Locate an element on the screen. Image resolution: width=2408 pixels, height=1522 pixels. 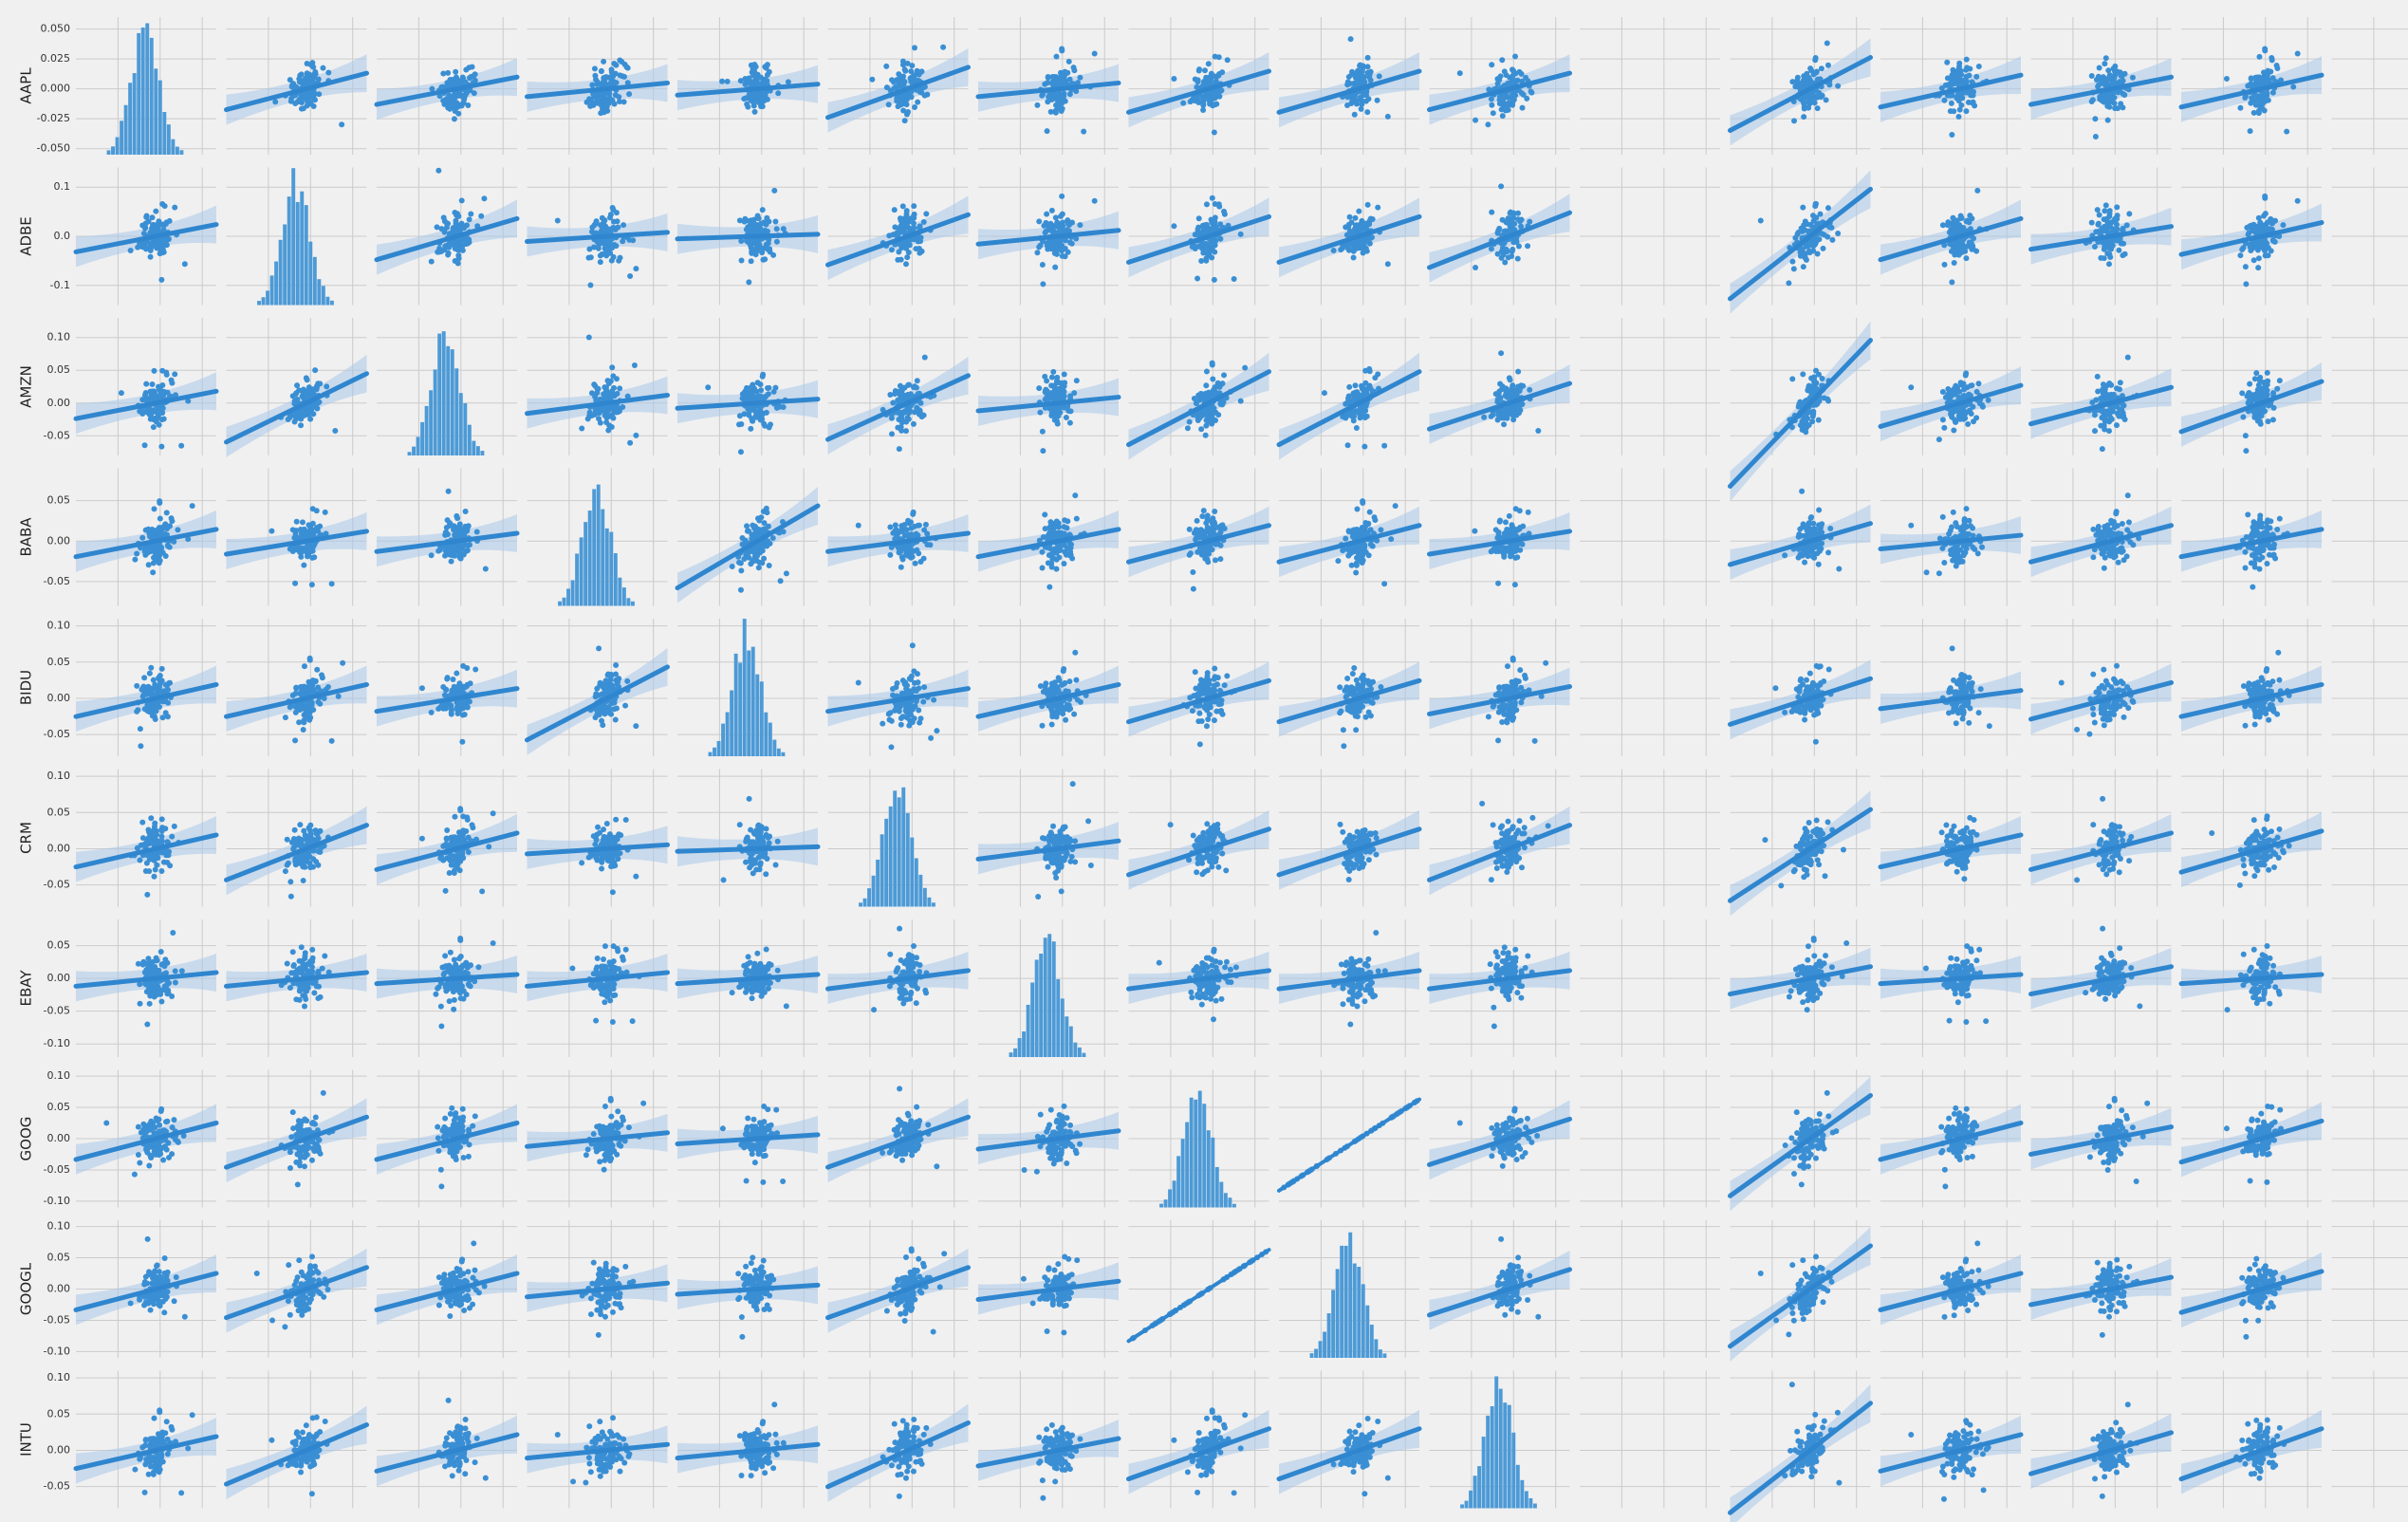
cell-r1-c6 is located at coordinates (1048, 236).